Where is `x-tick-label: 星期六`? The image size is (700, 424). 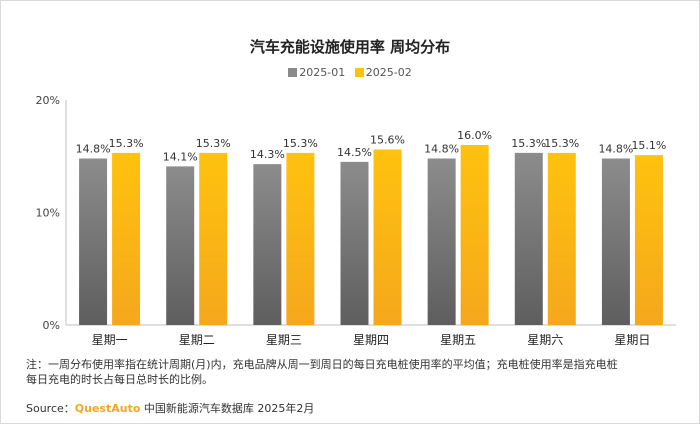
x-tick-label: 星期六 is located at coordinates (545, 340).